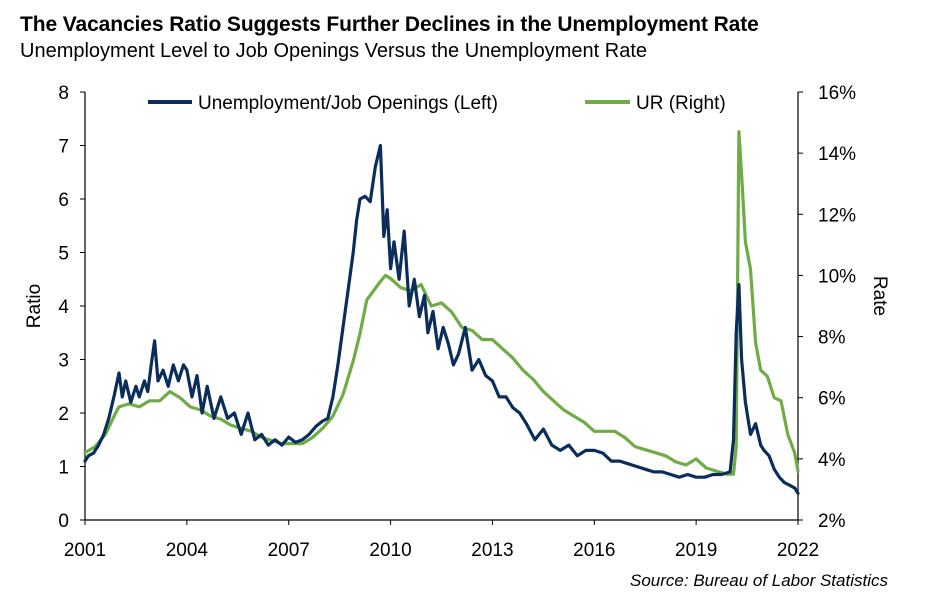  What do you see at coordinates (696, 550) in the screenshot?
I see `x-tick-label: 2019` at bounding box center [696, 550].